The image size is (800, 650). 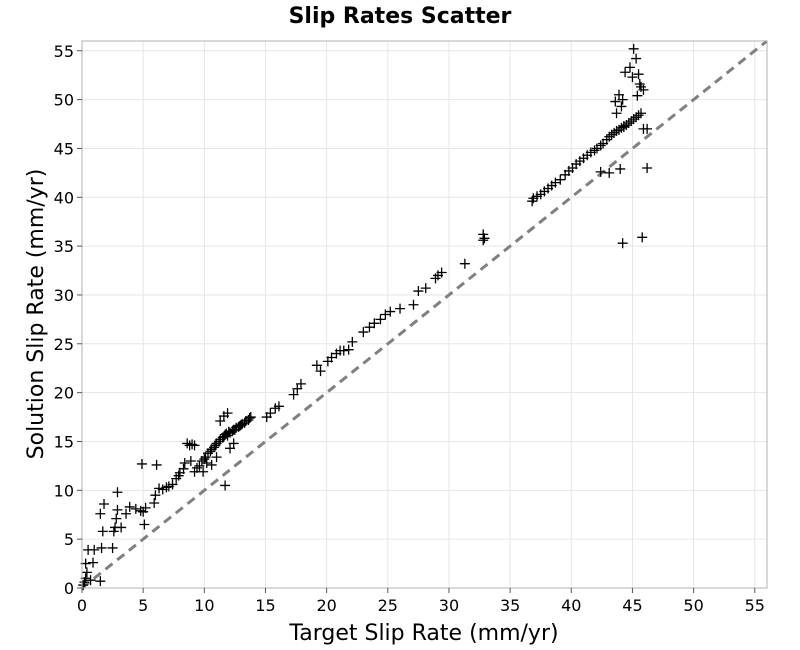 I want to click on x-tick-label: 25, so click(x=388, y=605).